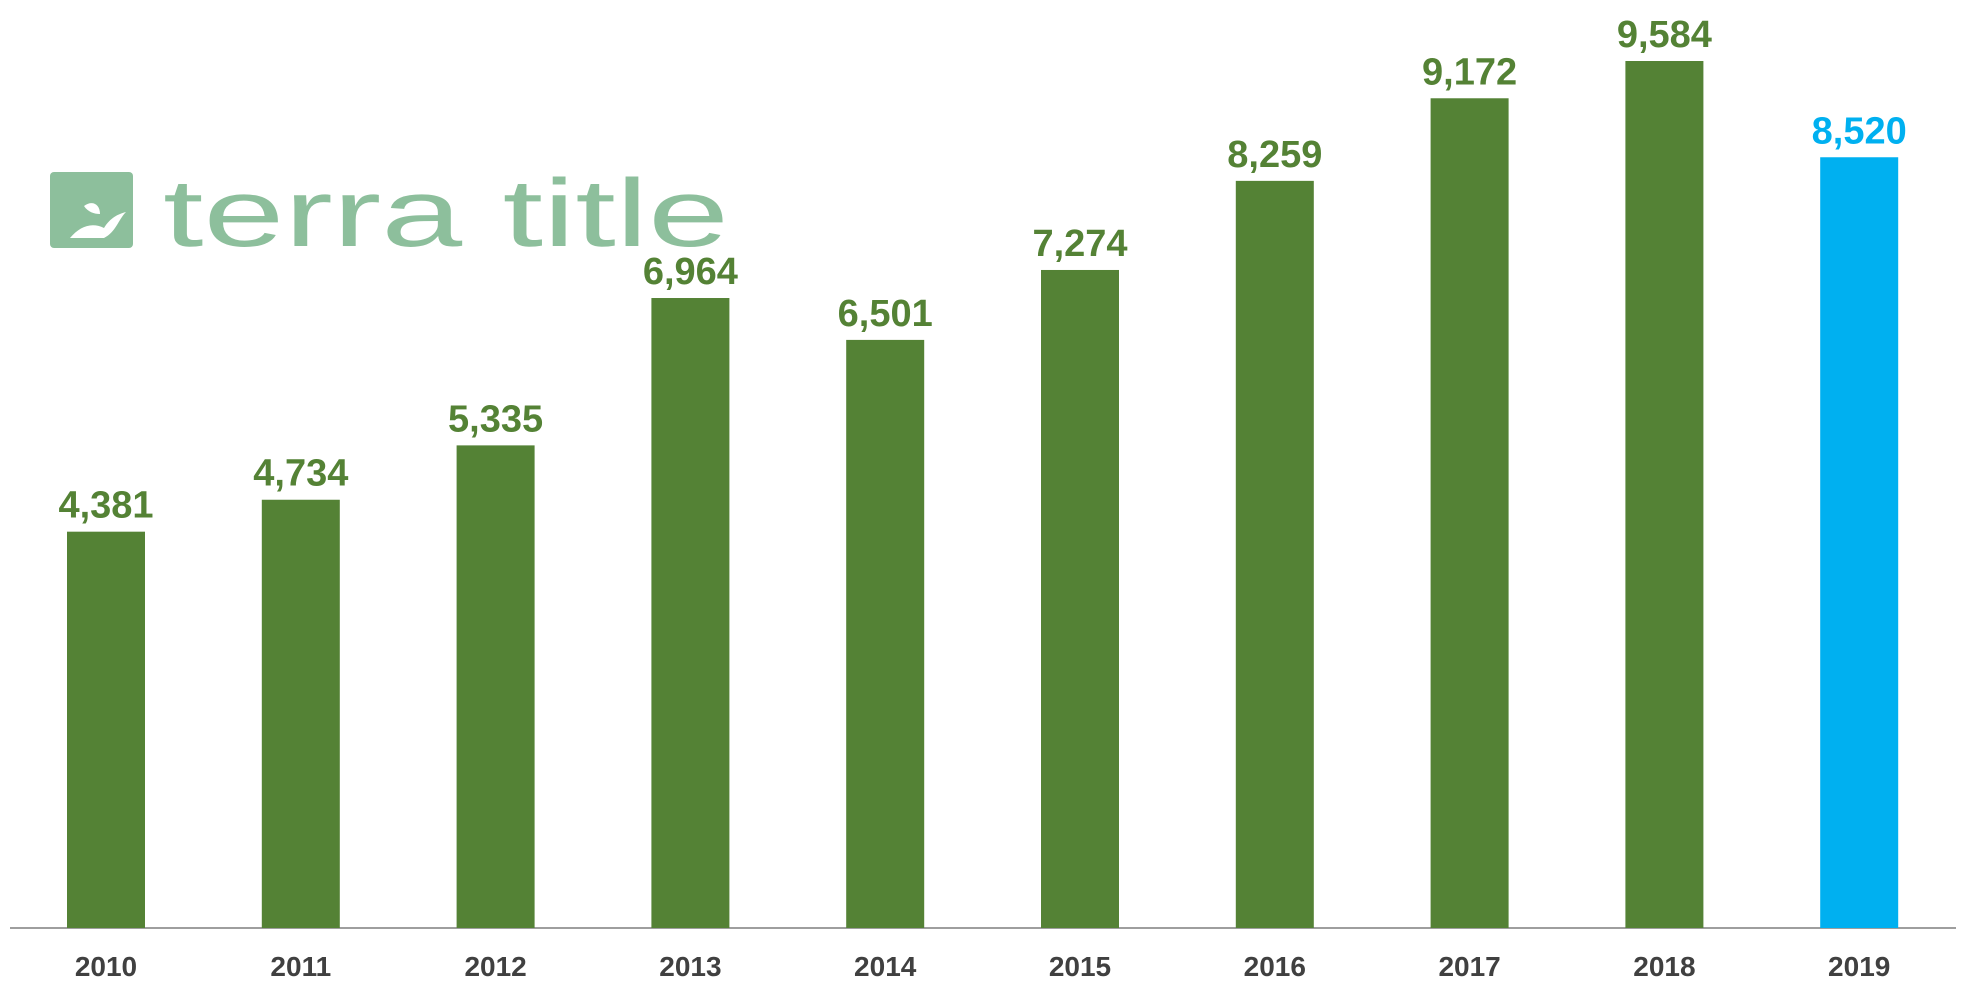 This screenshot has width=1963, height=984. Describe the element at coordinates (1469, 966) in the screenshot. I see `x-tick-label: 2017` at that location.